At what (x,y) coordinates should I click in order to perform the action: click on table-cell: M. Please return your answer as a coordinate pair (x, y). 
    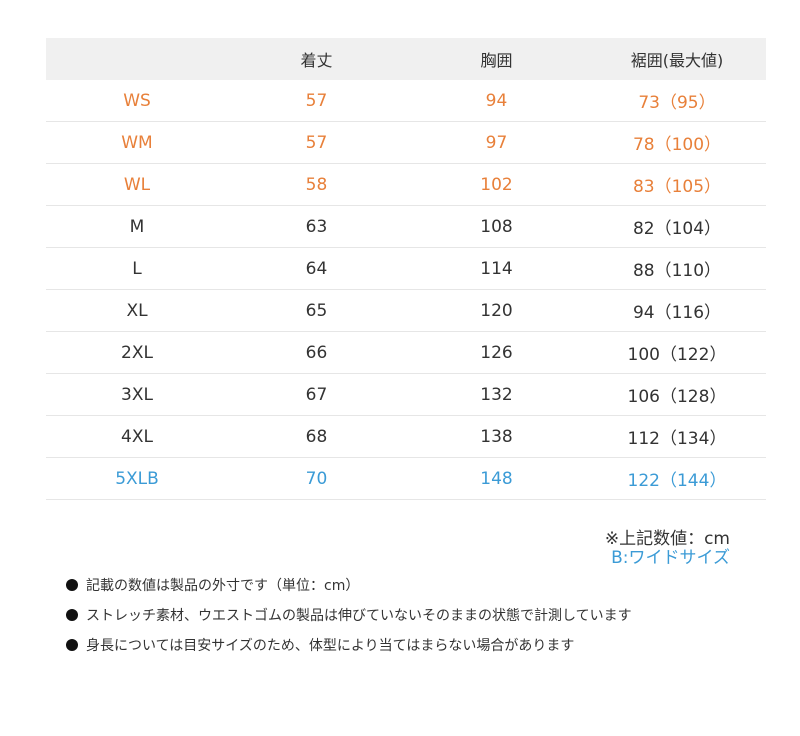
    Looking at the image, I should click on (137, 226).